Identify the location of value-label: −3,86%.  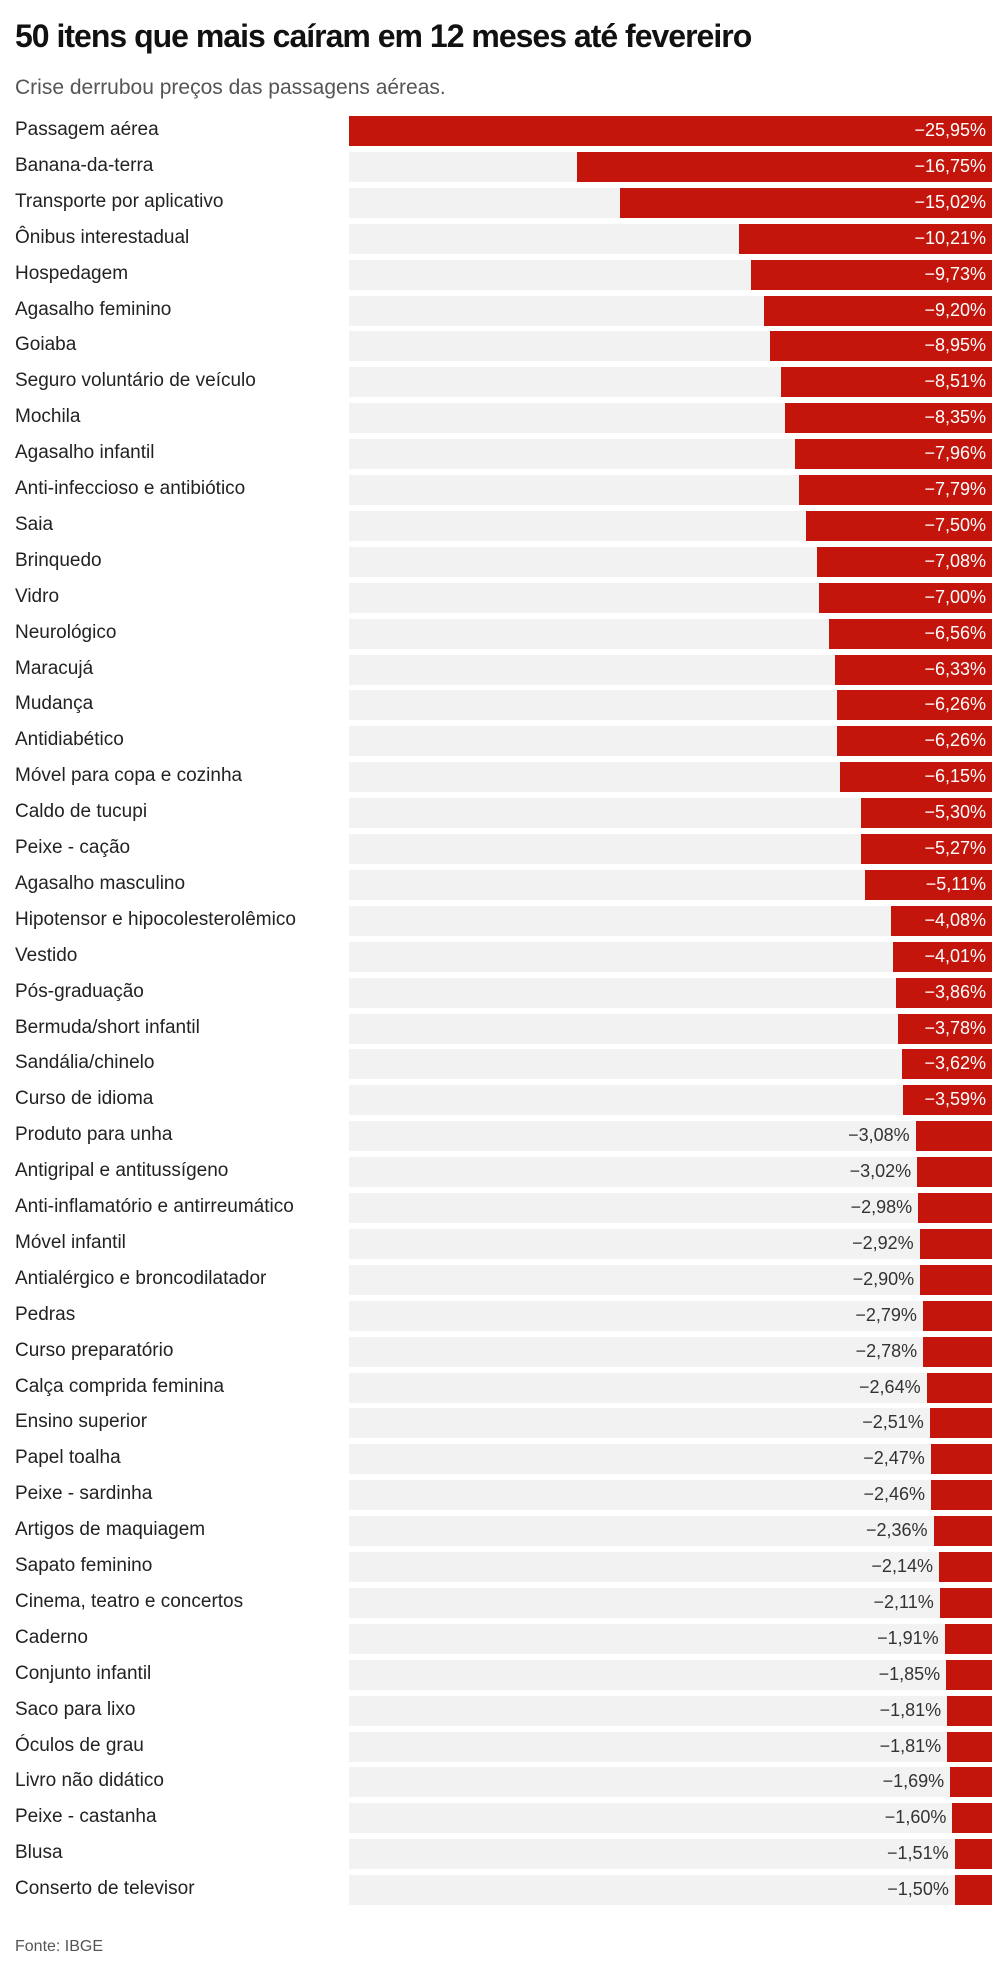
(955, 991).